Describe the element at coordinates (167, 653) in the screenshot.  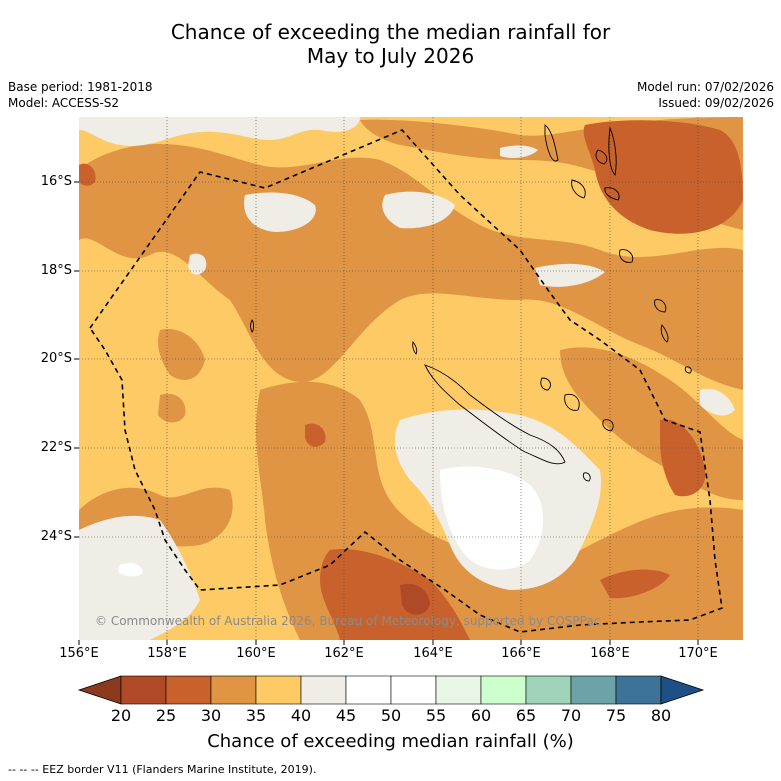
I see `lon-label-158e: 158°E` at that location.